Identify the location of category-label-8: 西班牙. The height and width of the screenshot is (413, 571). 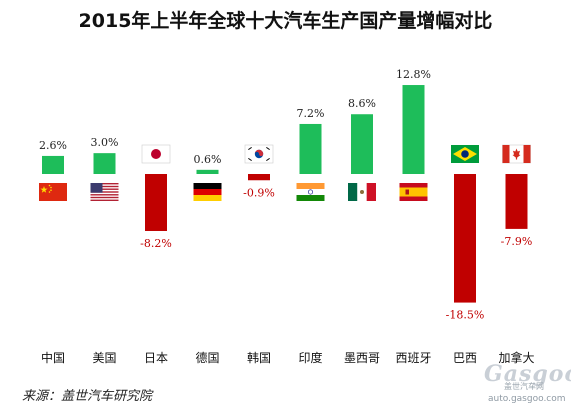
(413, 358).